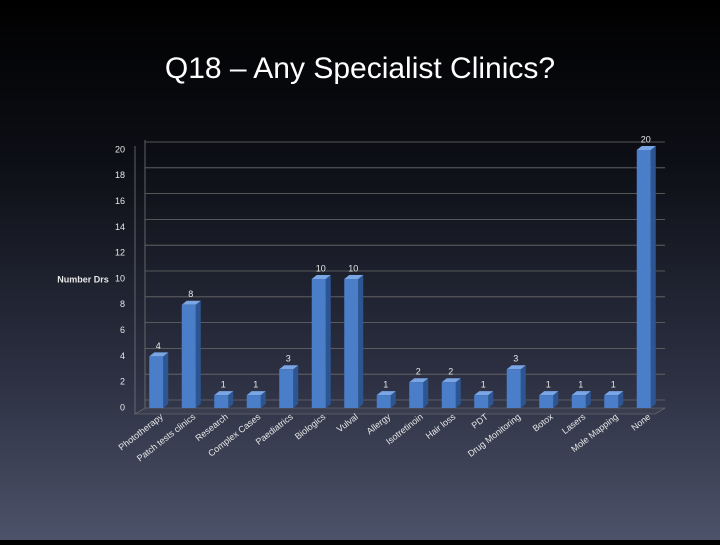 The width and height of the screenshot is (720, 545). Describe the element at coordinates (83, 279) in the screenshot. I see `y-axis-label: Number Drs` at that location.